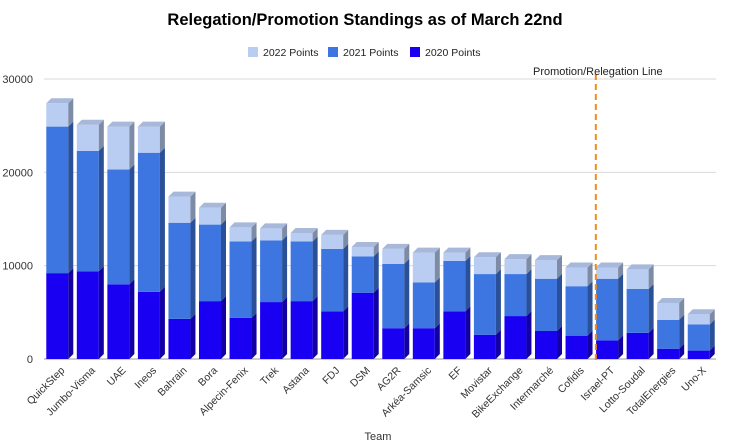 This screenshot has height=446, width=730. I want to click on legend-label: 2022 Points, so click(290, 53).